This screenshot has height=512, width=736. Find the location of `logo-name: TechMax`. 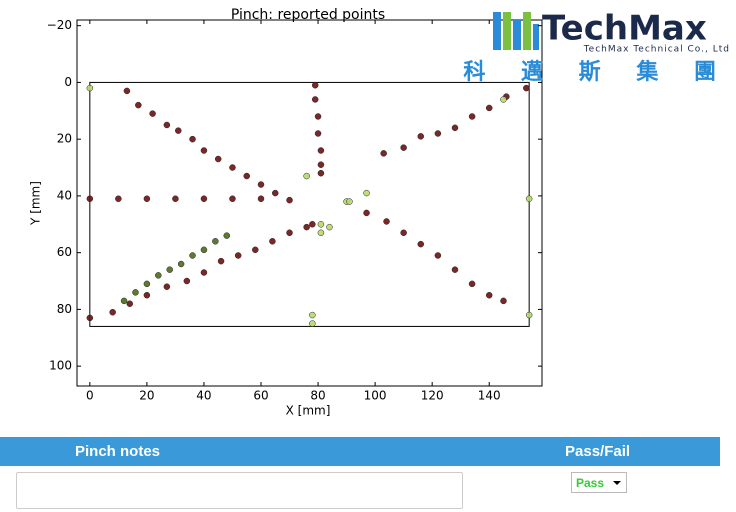

logo-name: TechMax is located at coordinates (624, 29).